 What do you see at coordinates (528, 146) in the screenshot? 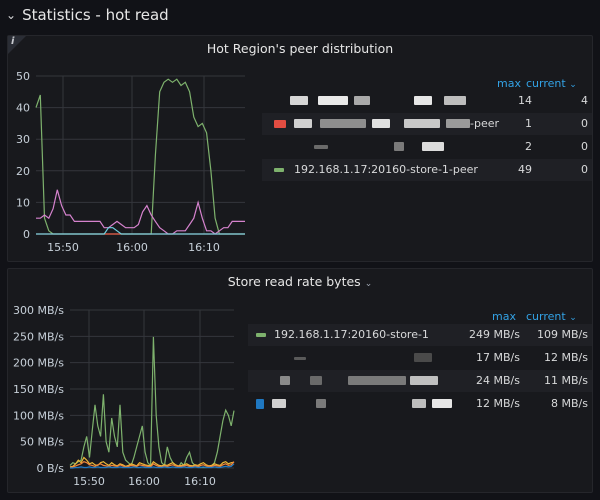
I see `legend-max: 2` at bounding box center [528, 146].